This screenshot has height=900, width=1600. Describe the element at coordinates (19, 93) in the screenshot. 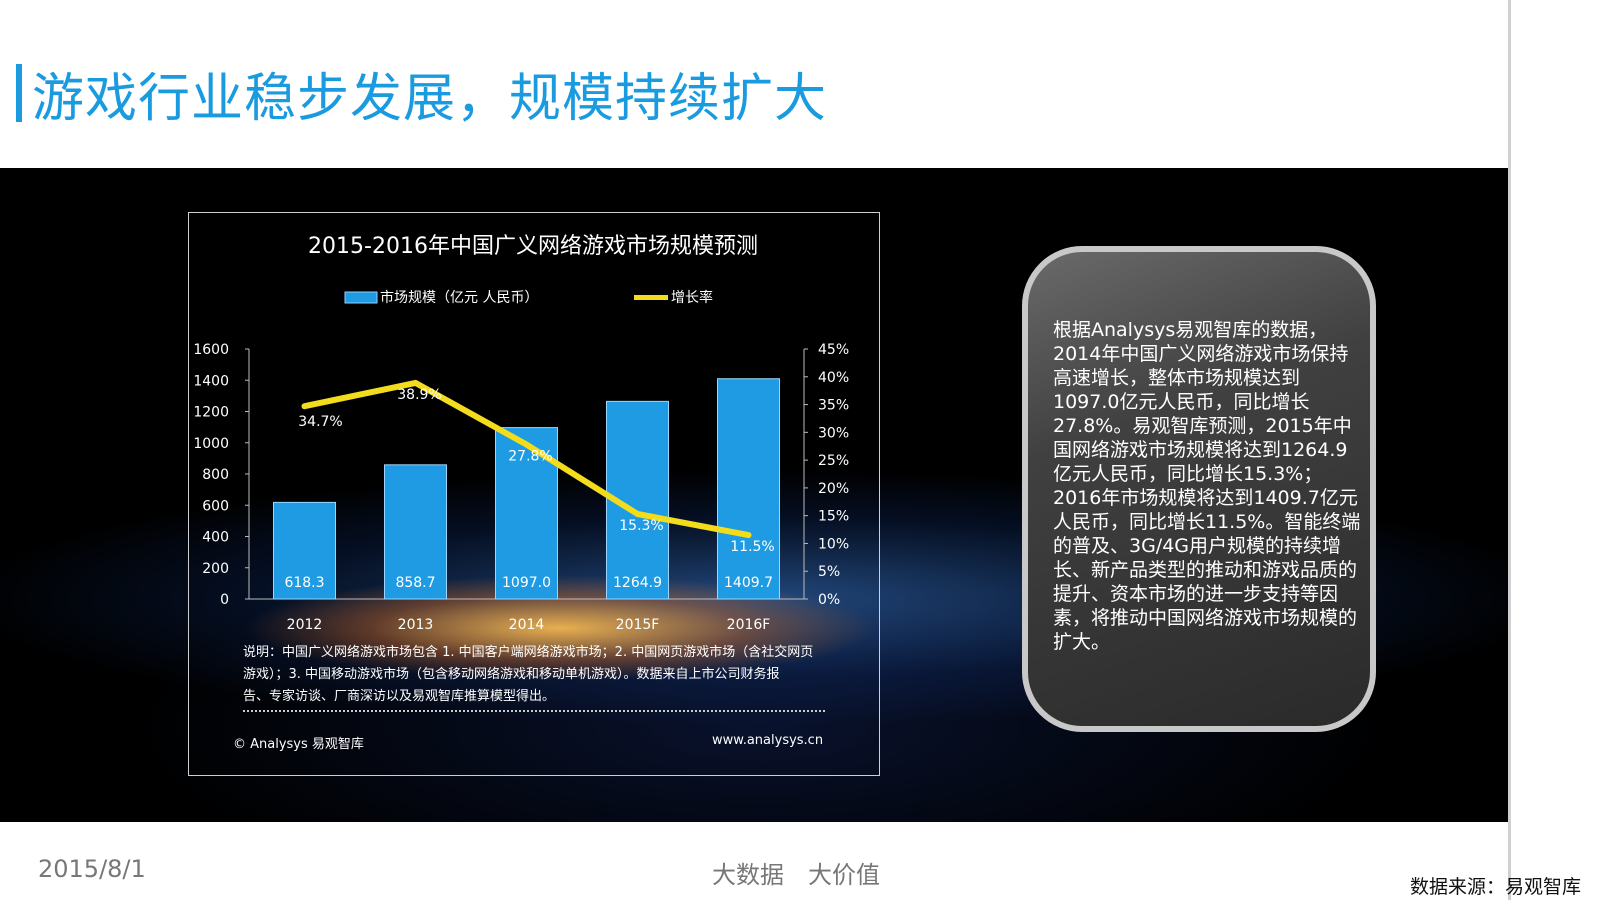

I see `title-accent-bar` at that location.